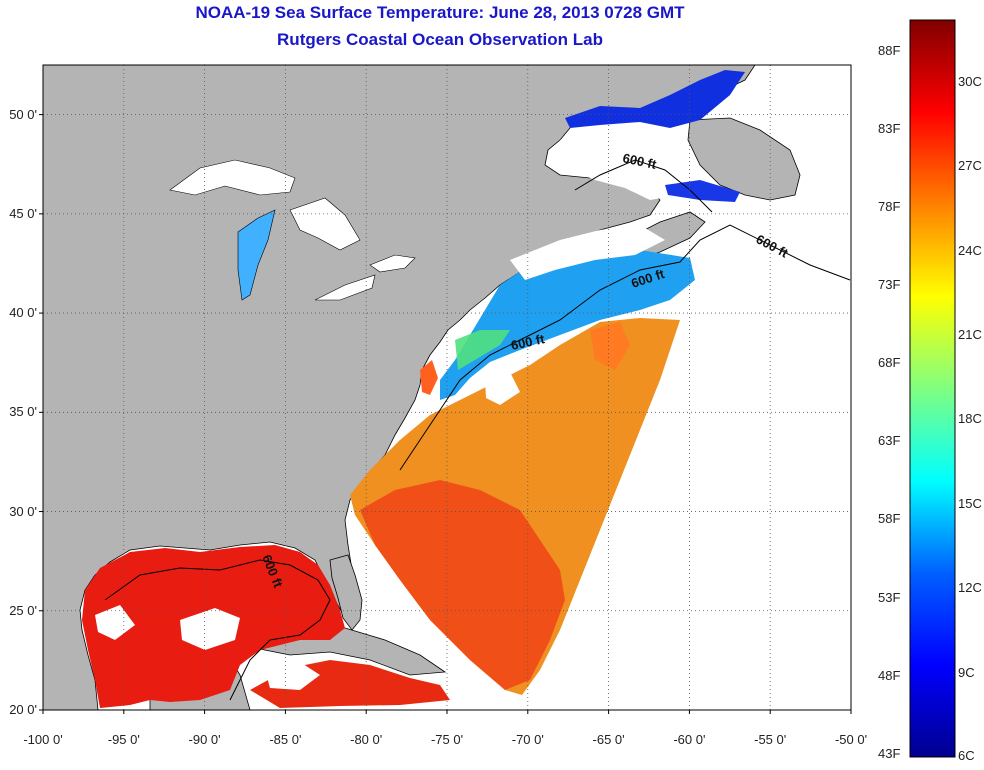 The height and width of the screenshot is (770, 984). What do you see at coordinates (970, 166) in the screenshot?
I see `colorbar-label-c: 27C` at bounding box center [970, 166].